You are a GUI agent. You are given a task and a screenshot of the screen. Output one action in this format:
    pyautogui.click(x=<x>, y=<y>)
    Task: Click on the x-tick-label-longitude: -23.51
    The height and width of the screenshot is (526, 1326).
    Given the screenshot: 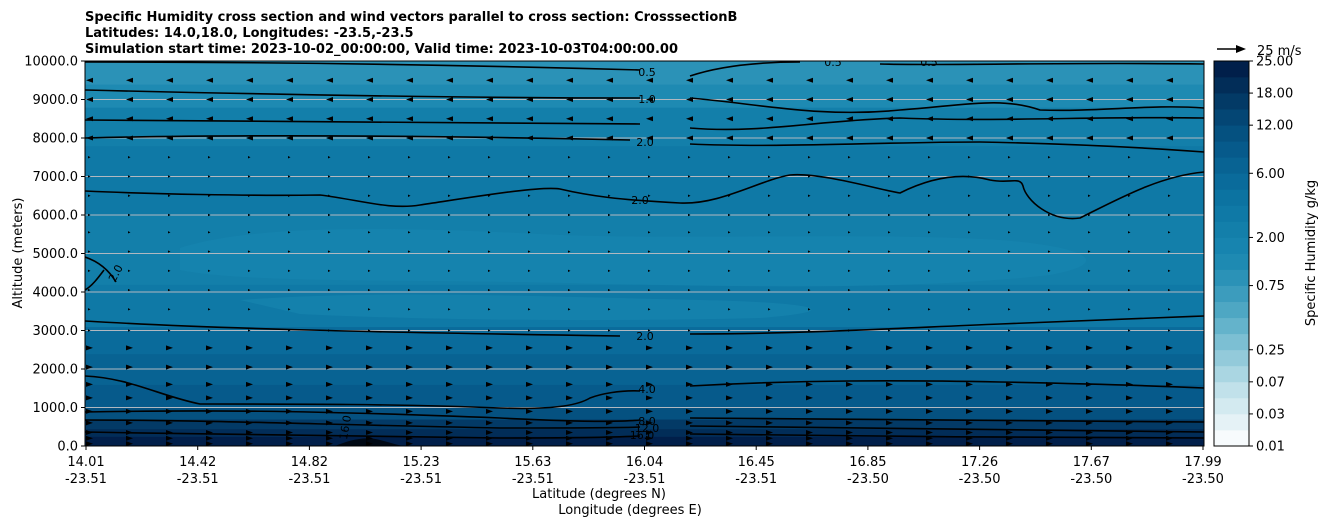 What is the action you would take?
    pyautogui.click(x=86, y=479)
    